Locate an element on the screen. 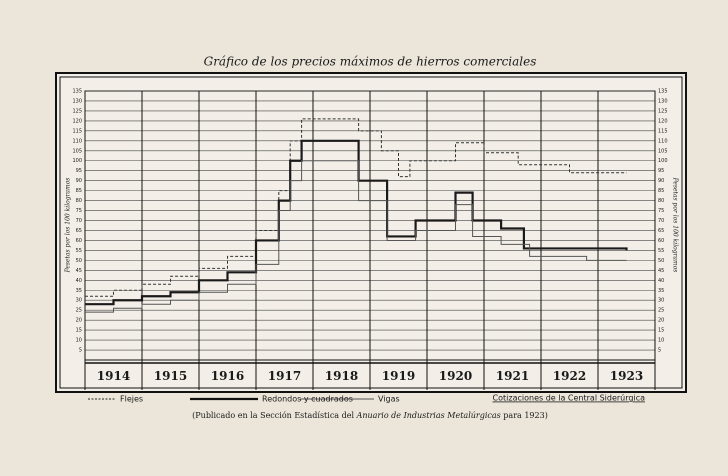  y2-tick-label: 80 is located at coordinates (661, 201).